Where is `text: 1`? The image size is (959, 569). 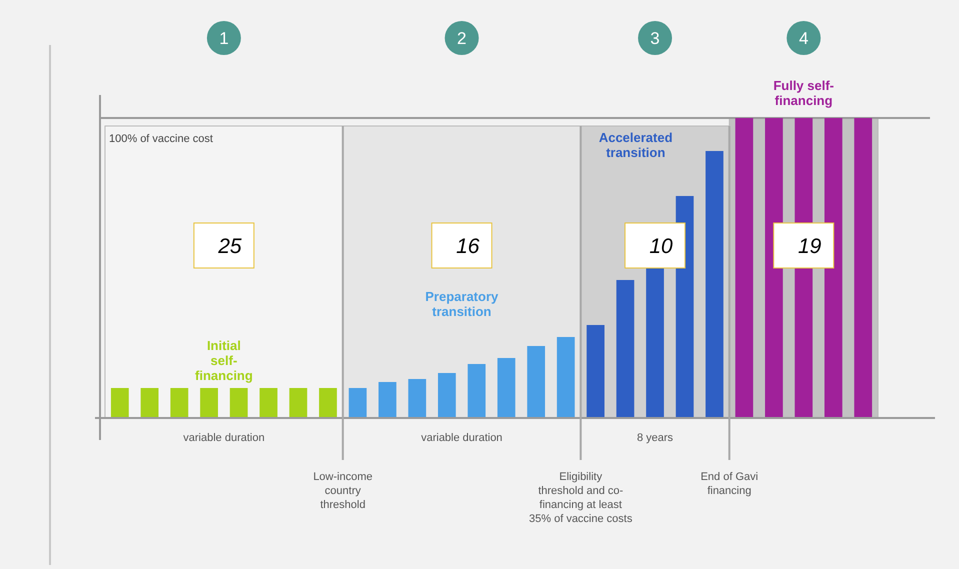
text: 1 is located at coordinates (224, 38).